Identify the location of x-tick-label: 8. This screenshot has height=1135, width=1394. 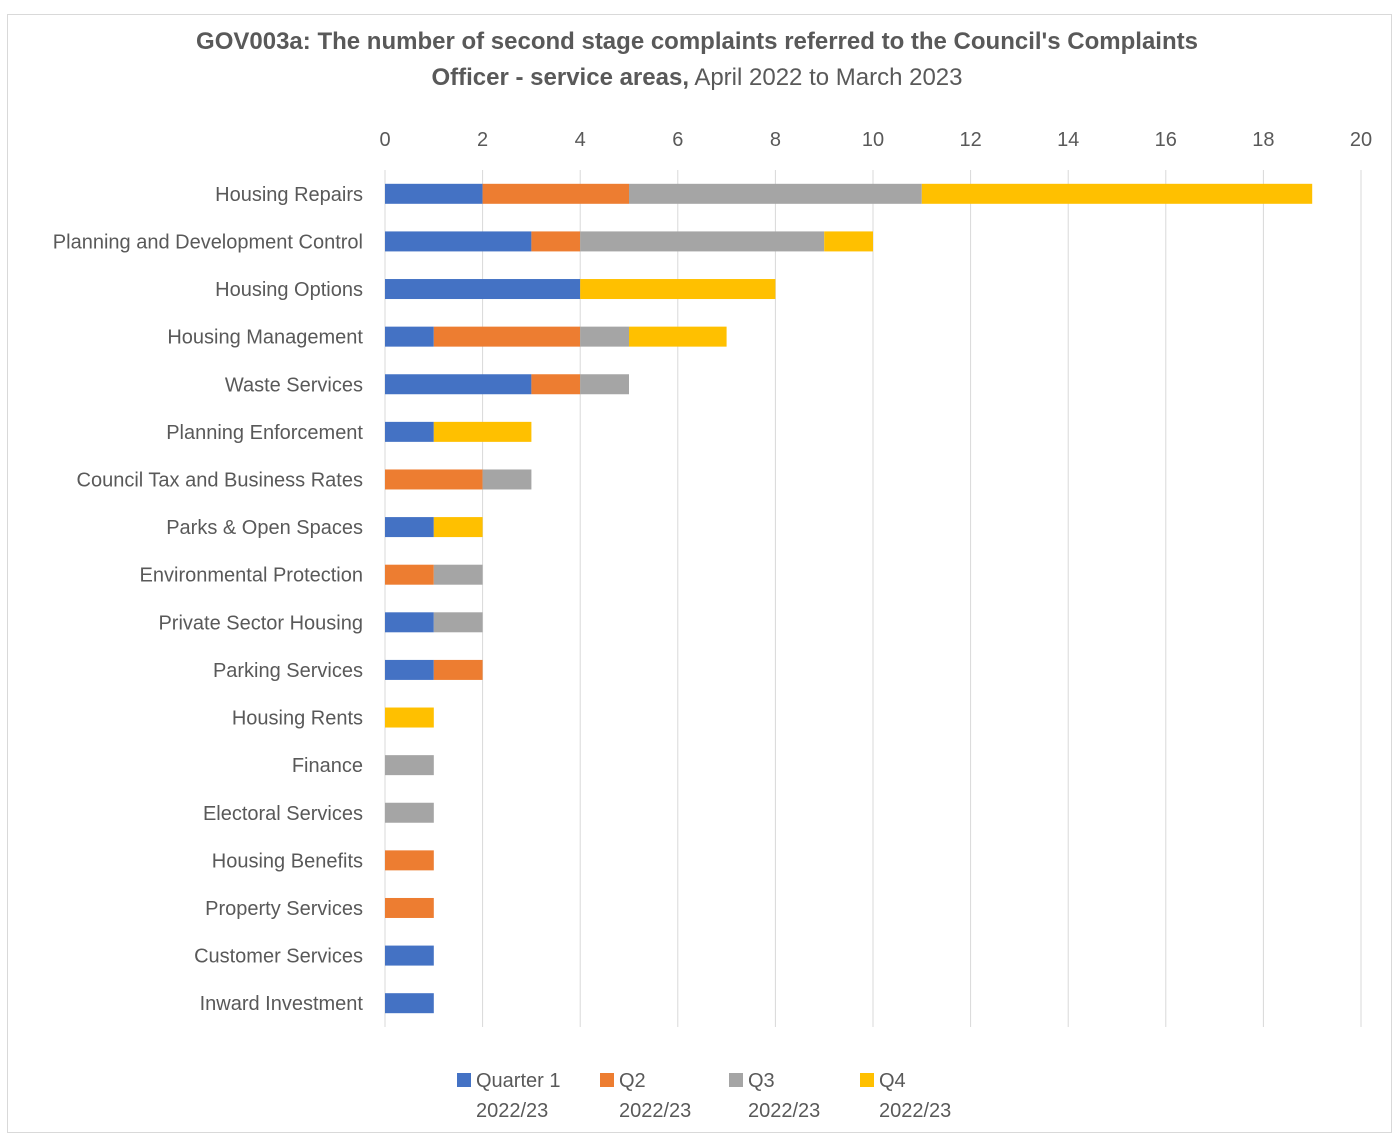
(775, 140).